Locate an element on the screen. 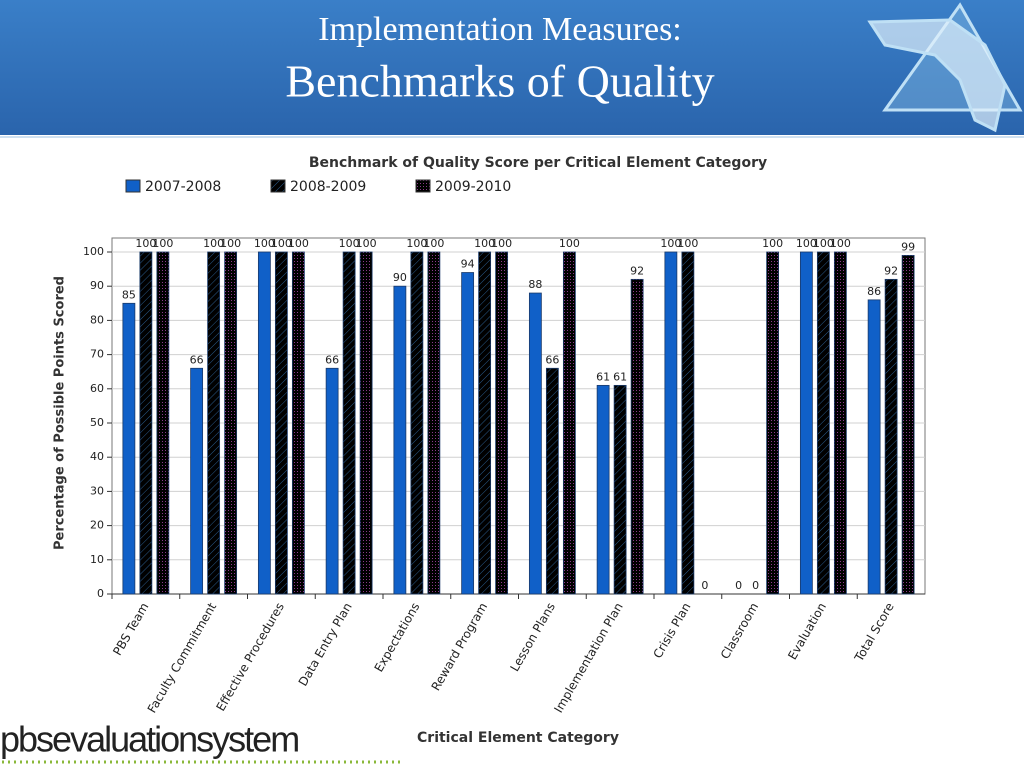  x-tick-label: Effective Procedures is located at coordinates (250, 656).